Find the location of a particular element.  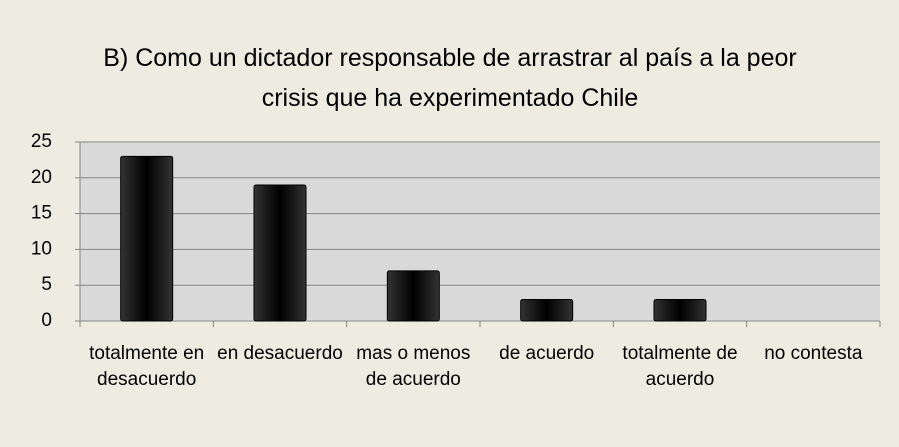

x-tick-label: de acuerdo is located at coordinates (547, 353).